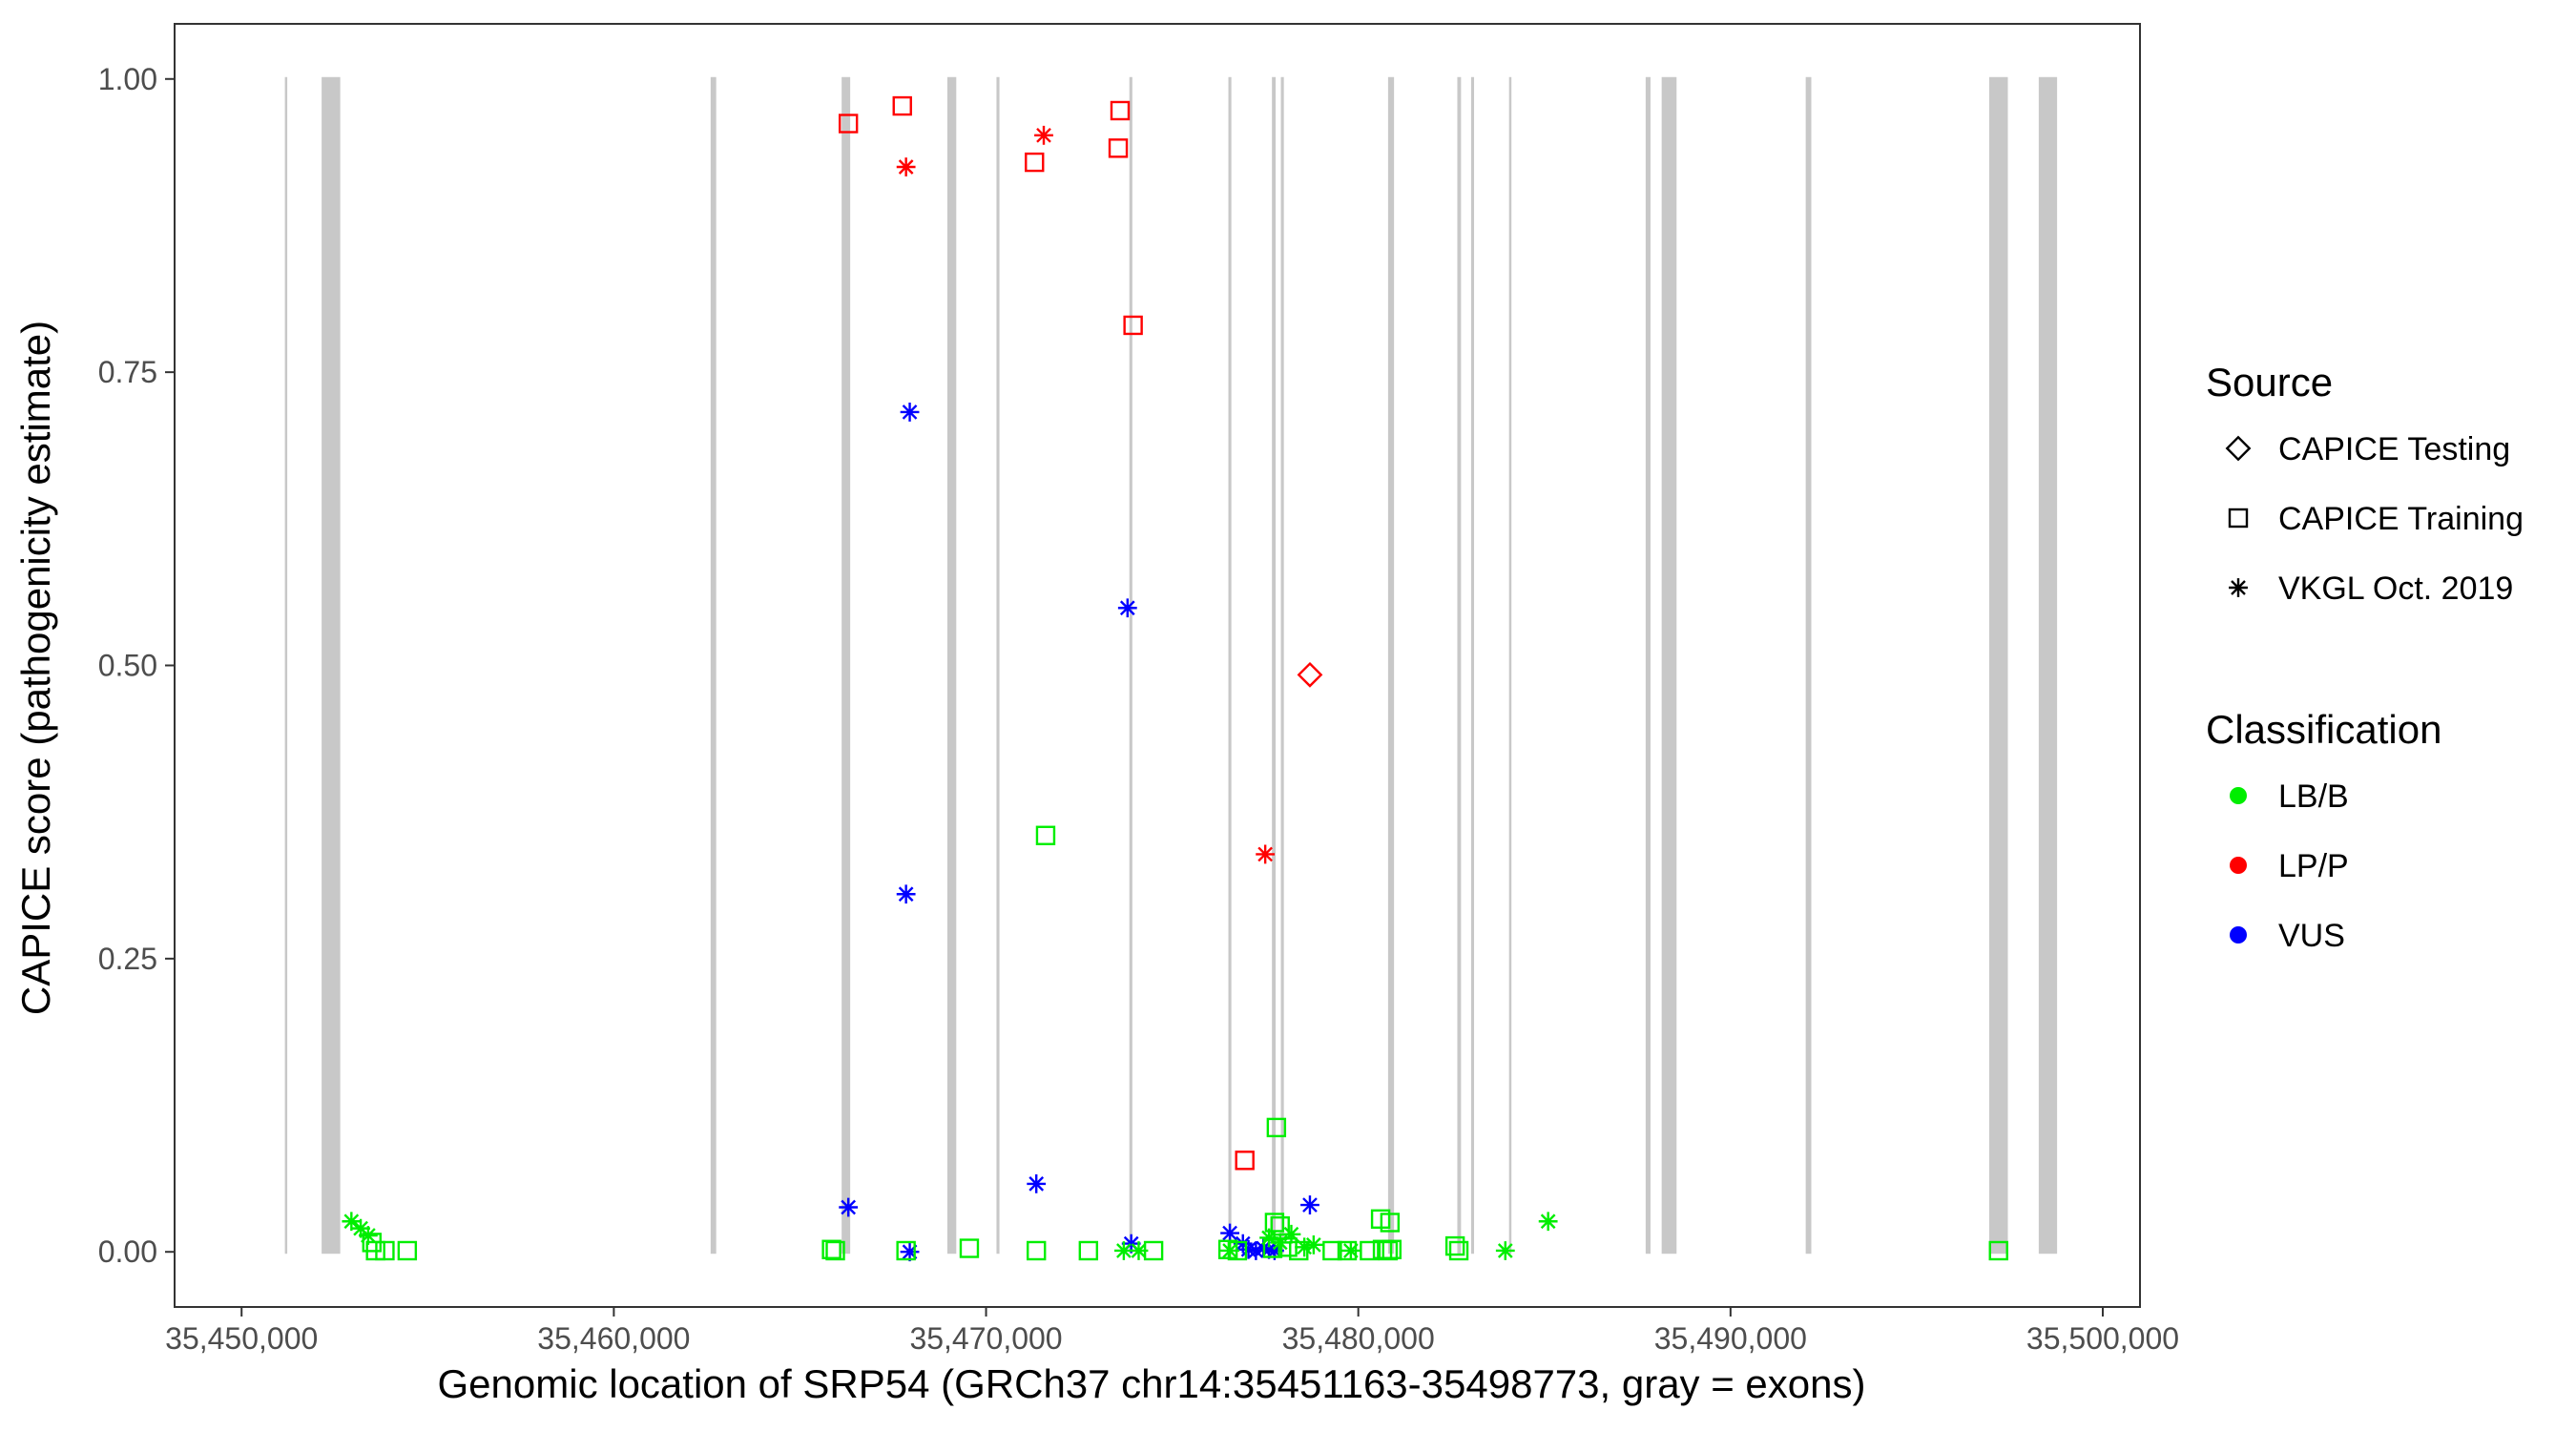  I want to click on x-tick-label: 35,490,000, so click(1730, 1338).